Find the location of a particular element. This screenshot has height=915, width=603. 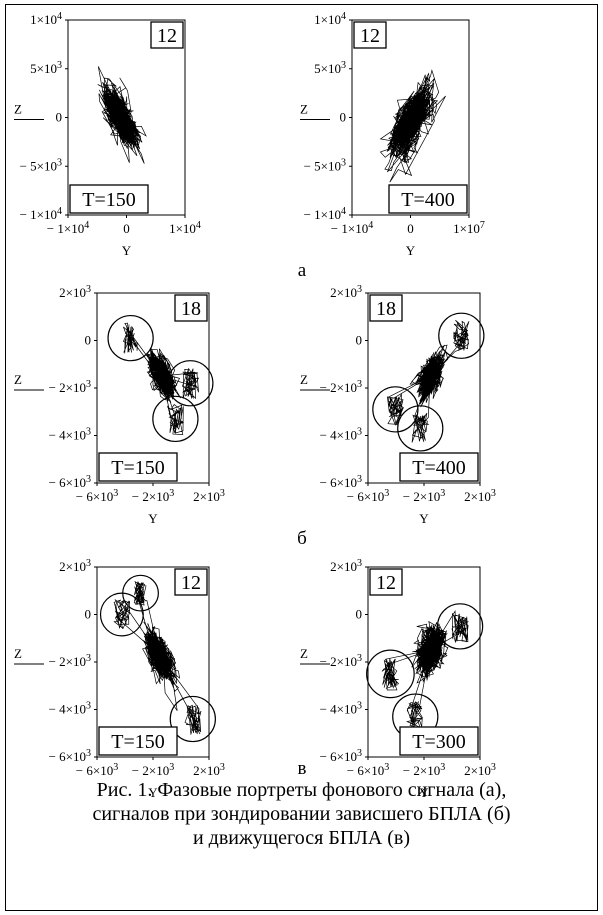

x-tick-label: 1×10⁴ is located at coordinates (185, 228).